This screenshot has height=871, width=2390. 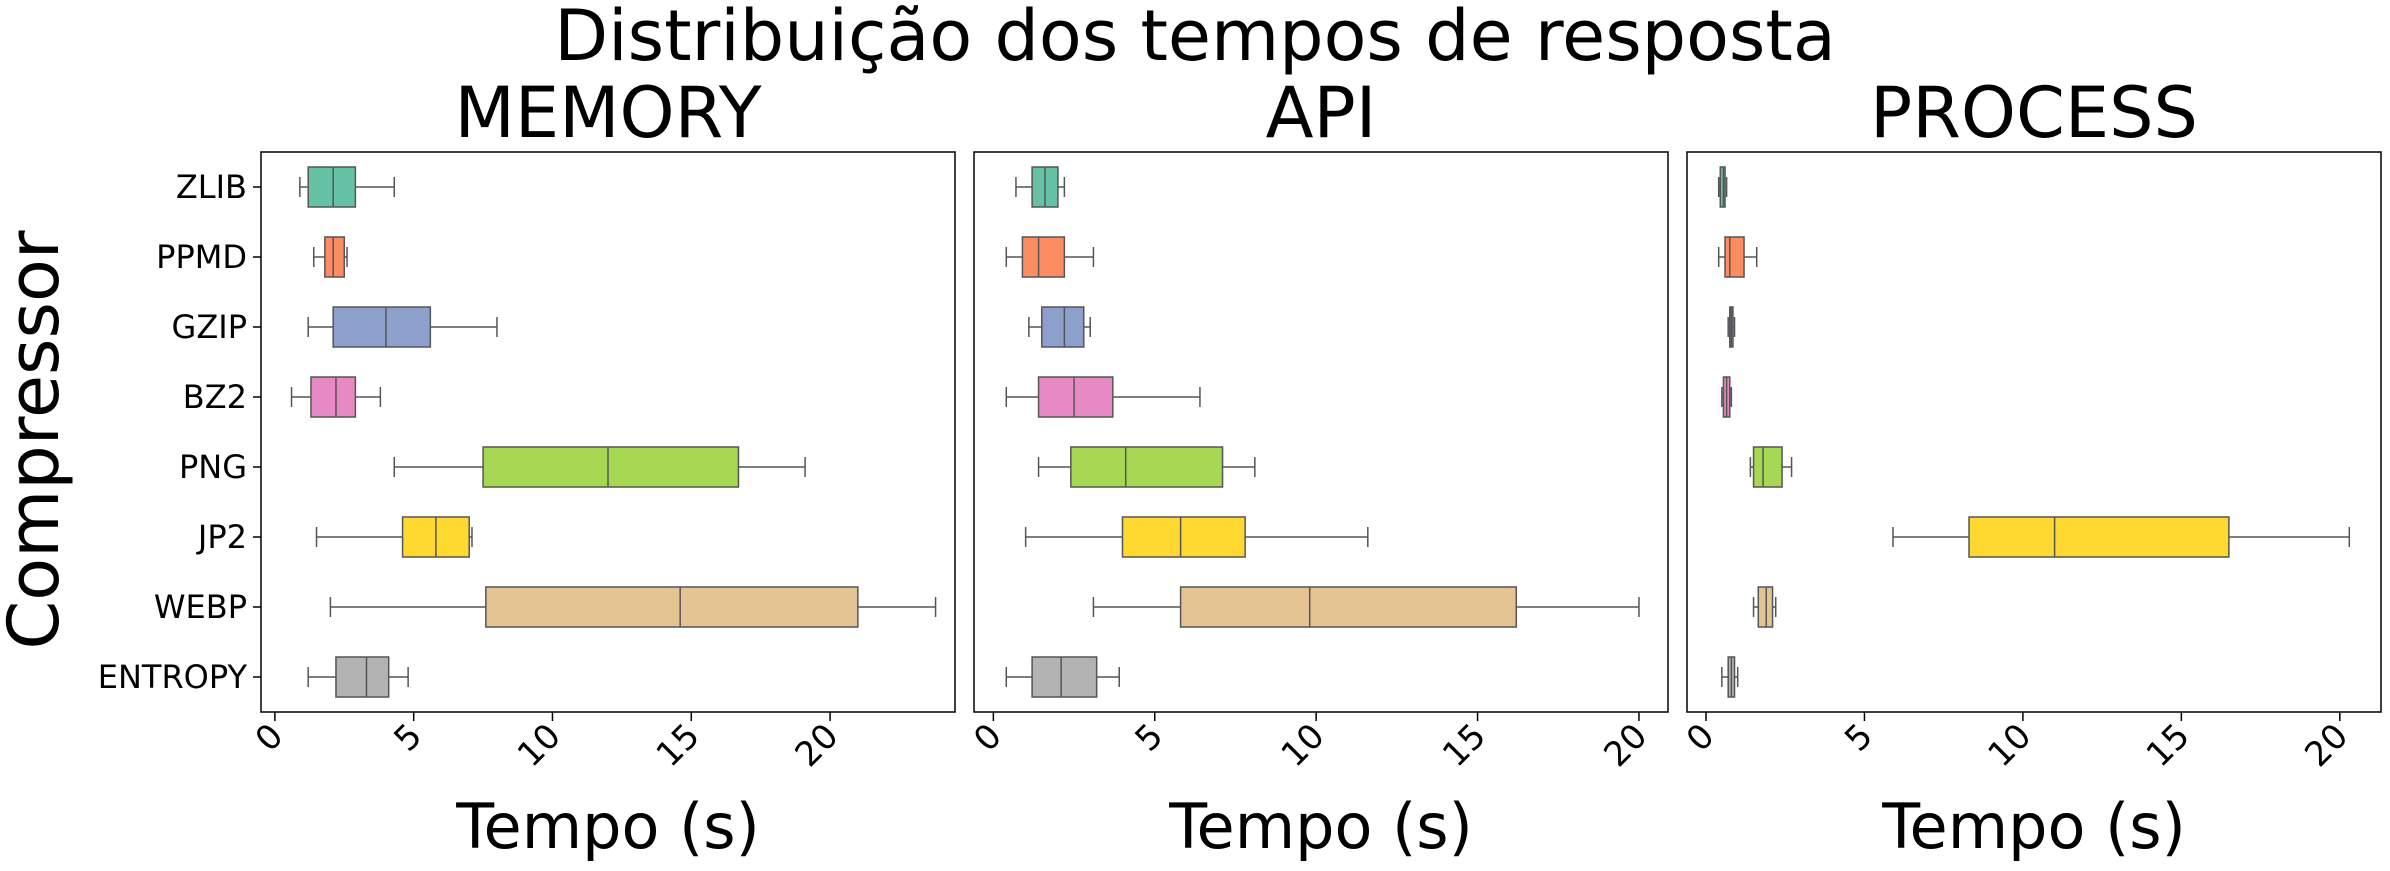 What do you see at coordinates (173, 677) in the screenshot?
I see `y-tick-label-entropy: ENTROPY` at bounding box center [173, 677].